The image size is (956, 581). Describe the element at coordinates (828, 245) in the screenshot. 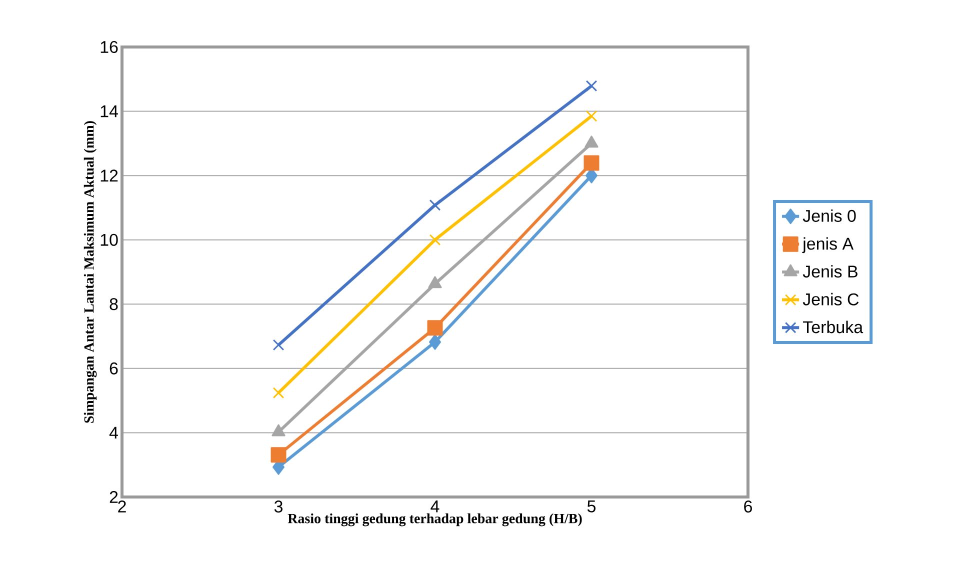

I see `legend-label: jenis A` at that location.